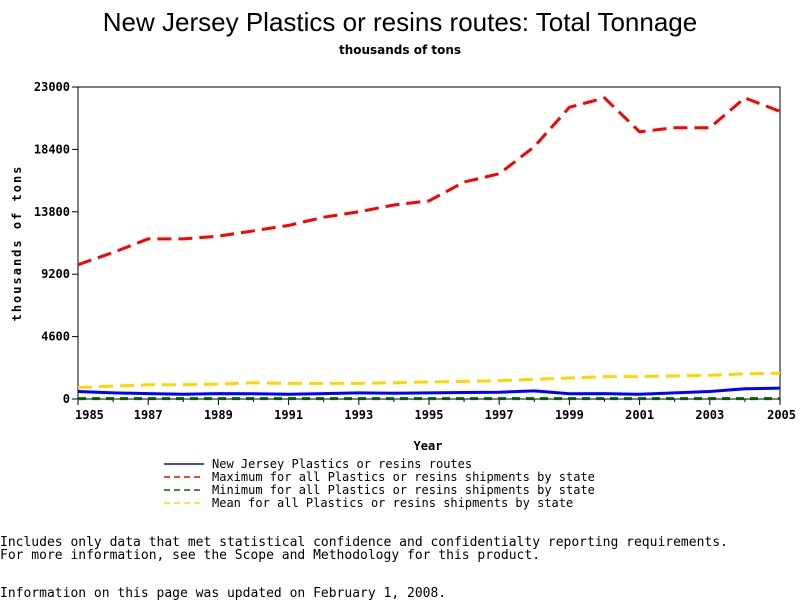 Image resolution: width=800 pixels, height=601 pixels. Describe the element at coordinates (358, 415) in the screenshot. I see `x-tick-label: 1993` at that location.